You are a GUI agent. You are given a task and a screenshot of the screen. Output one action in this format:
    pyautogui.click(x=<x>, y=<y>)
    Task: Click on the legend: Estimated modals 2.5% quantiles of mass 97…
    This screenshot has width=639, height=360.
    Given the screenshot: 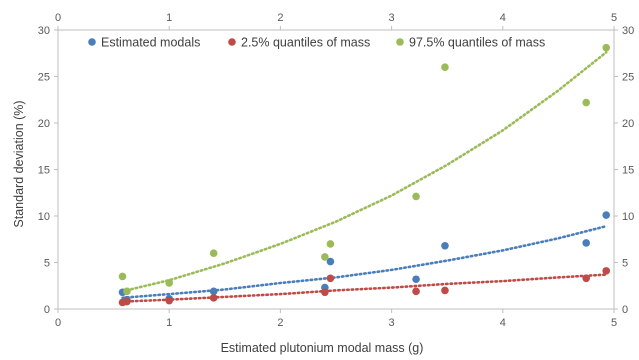 What is the action you would take?
    pyautogui.click(x=316, y=43)
    